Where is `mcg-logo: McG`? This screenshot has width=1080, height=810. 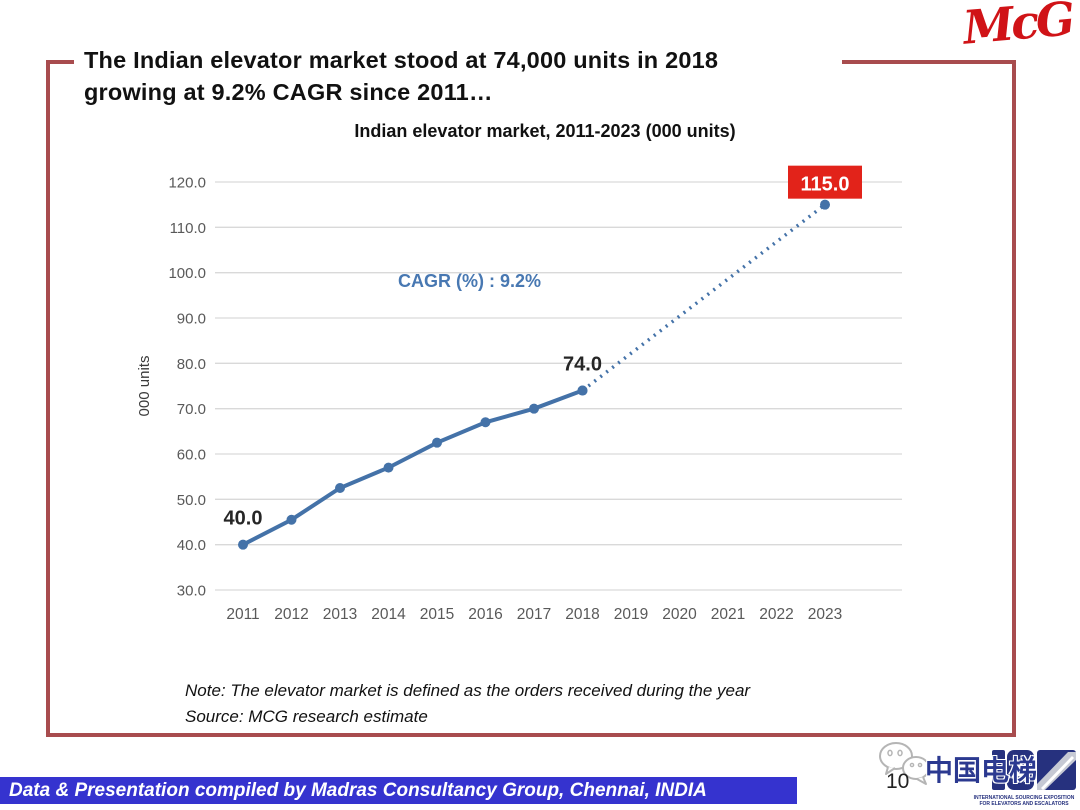 mcg-logo: McG is located at coordinates (1017, 27).